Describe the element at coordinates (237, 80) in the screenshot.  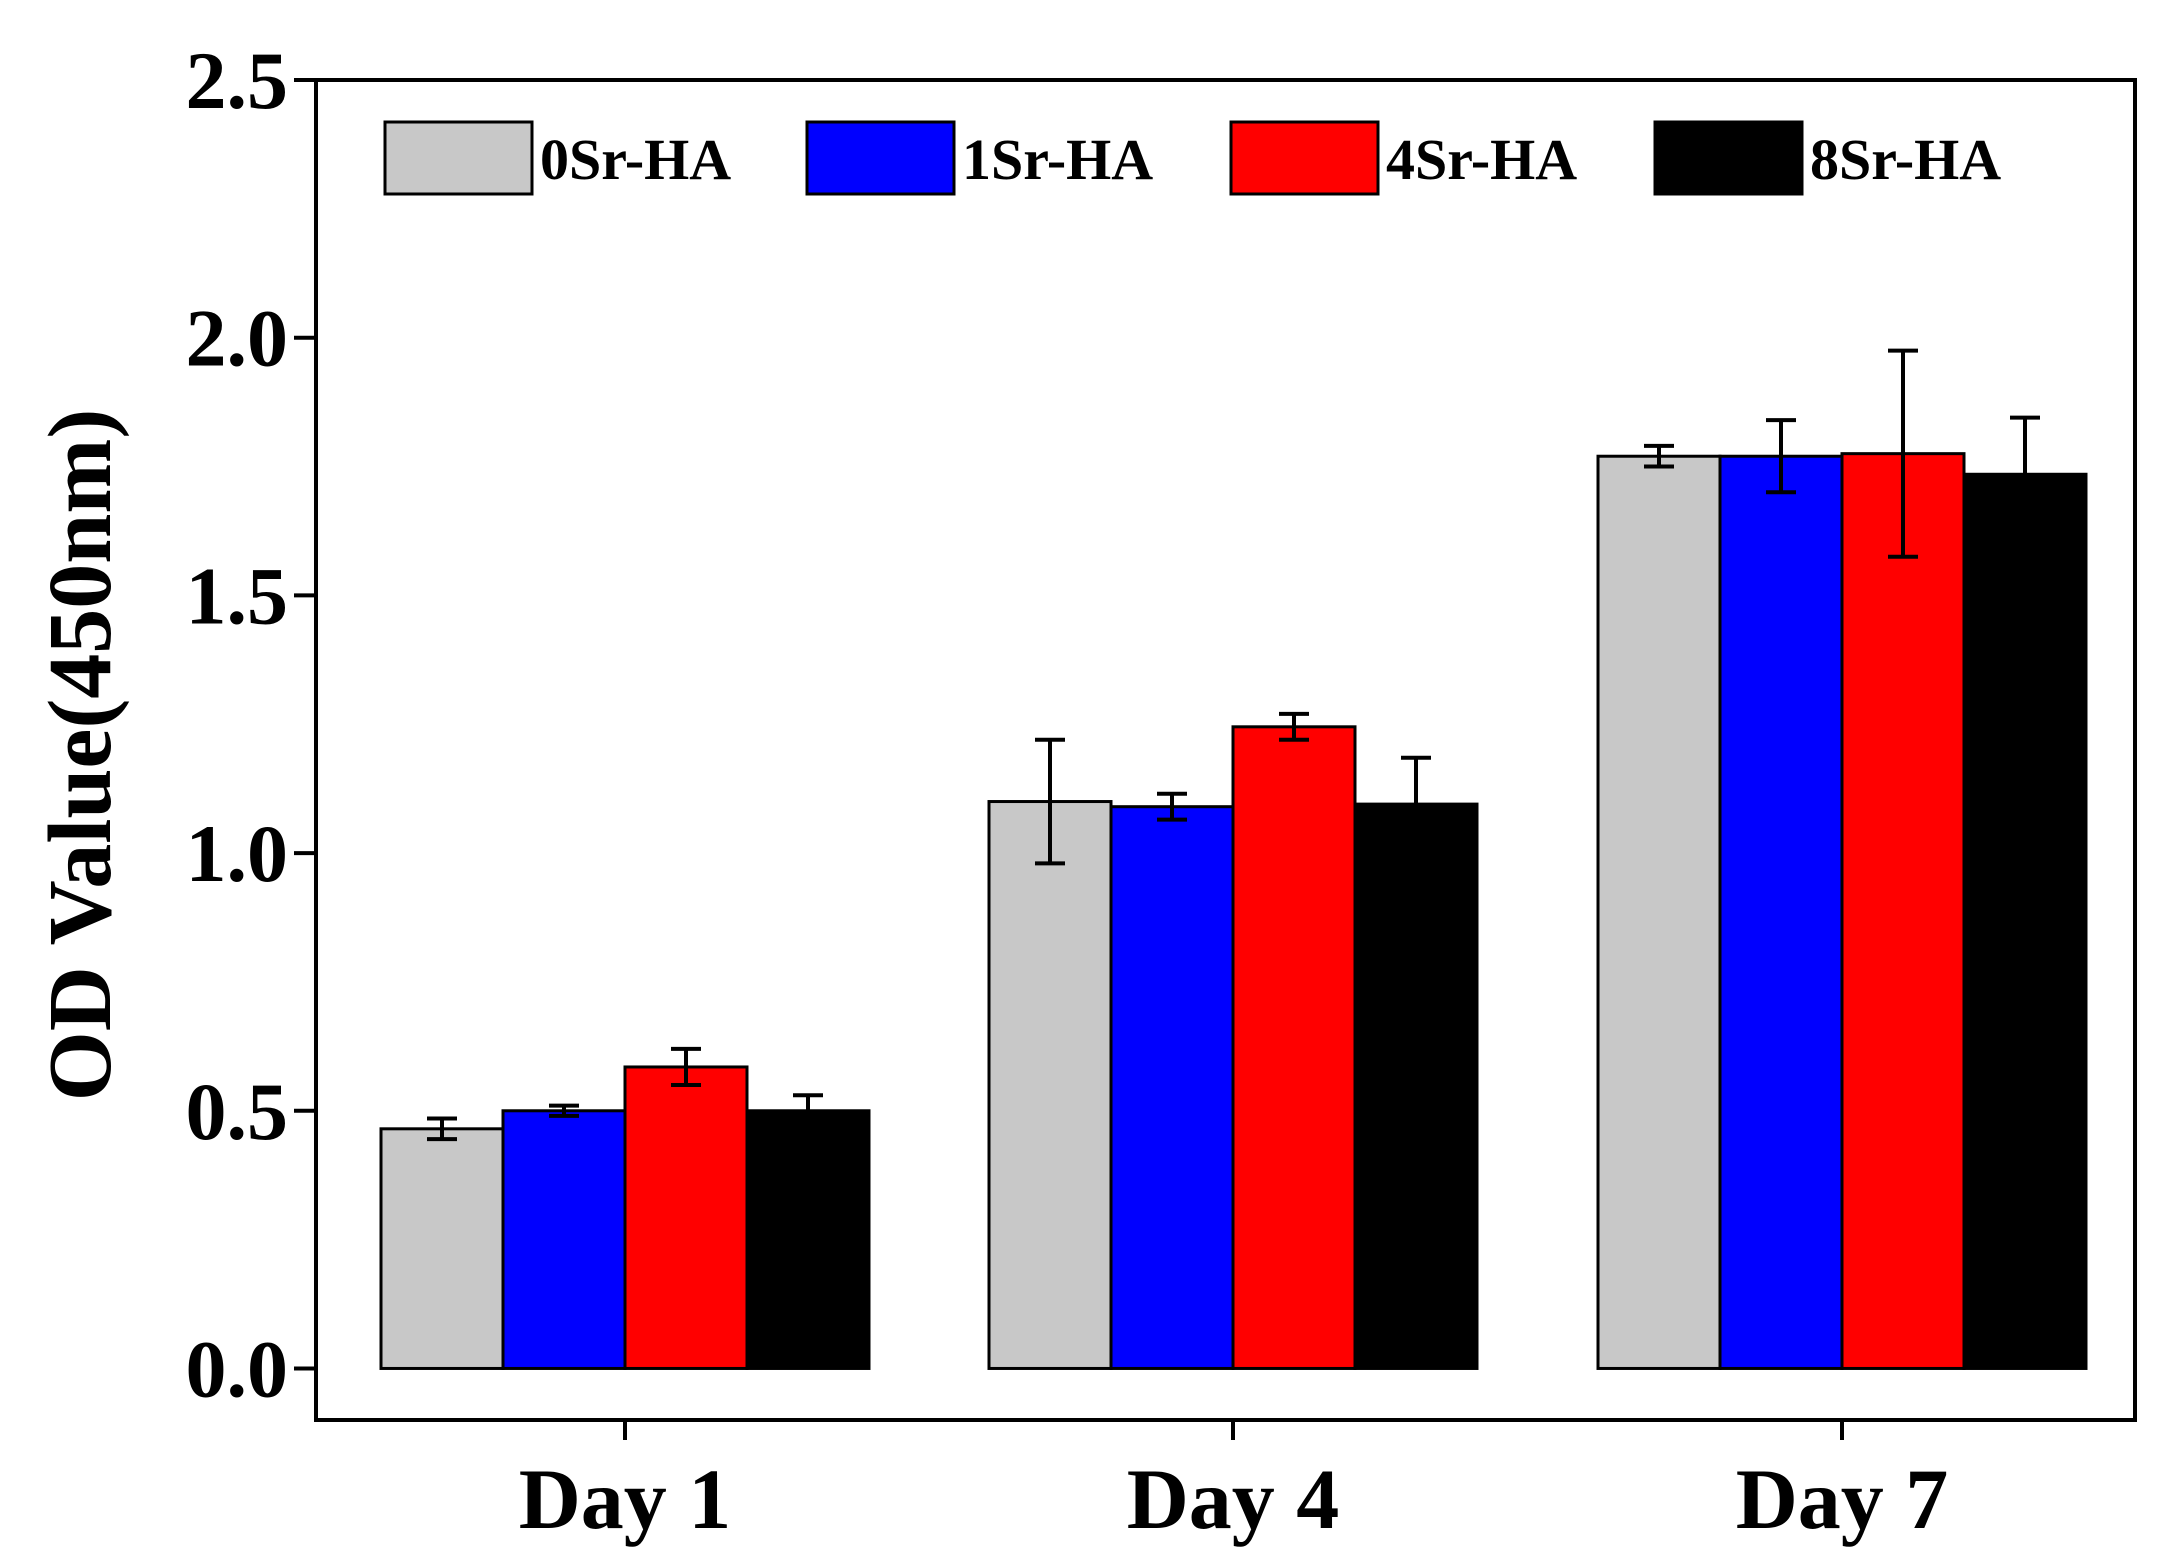
I see `y-tick-label: 2.5` at that location.